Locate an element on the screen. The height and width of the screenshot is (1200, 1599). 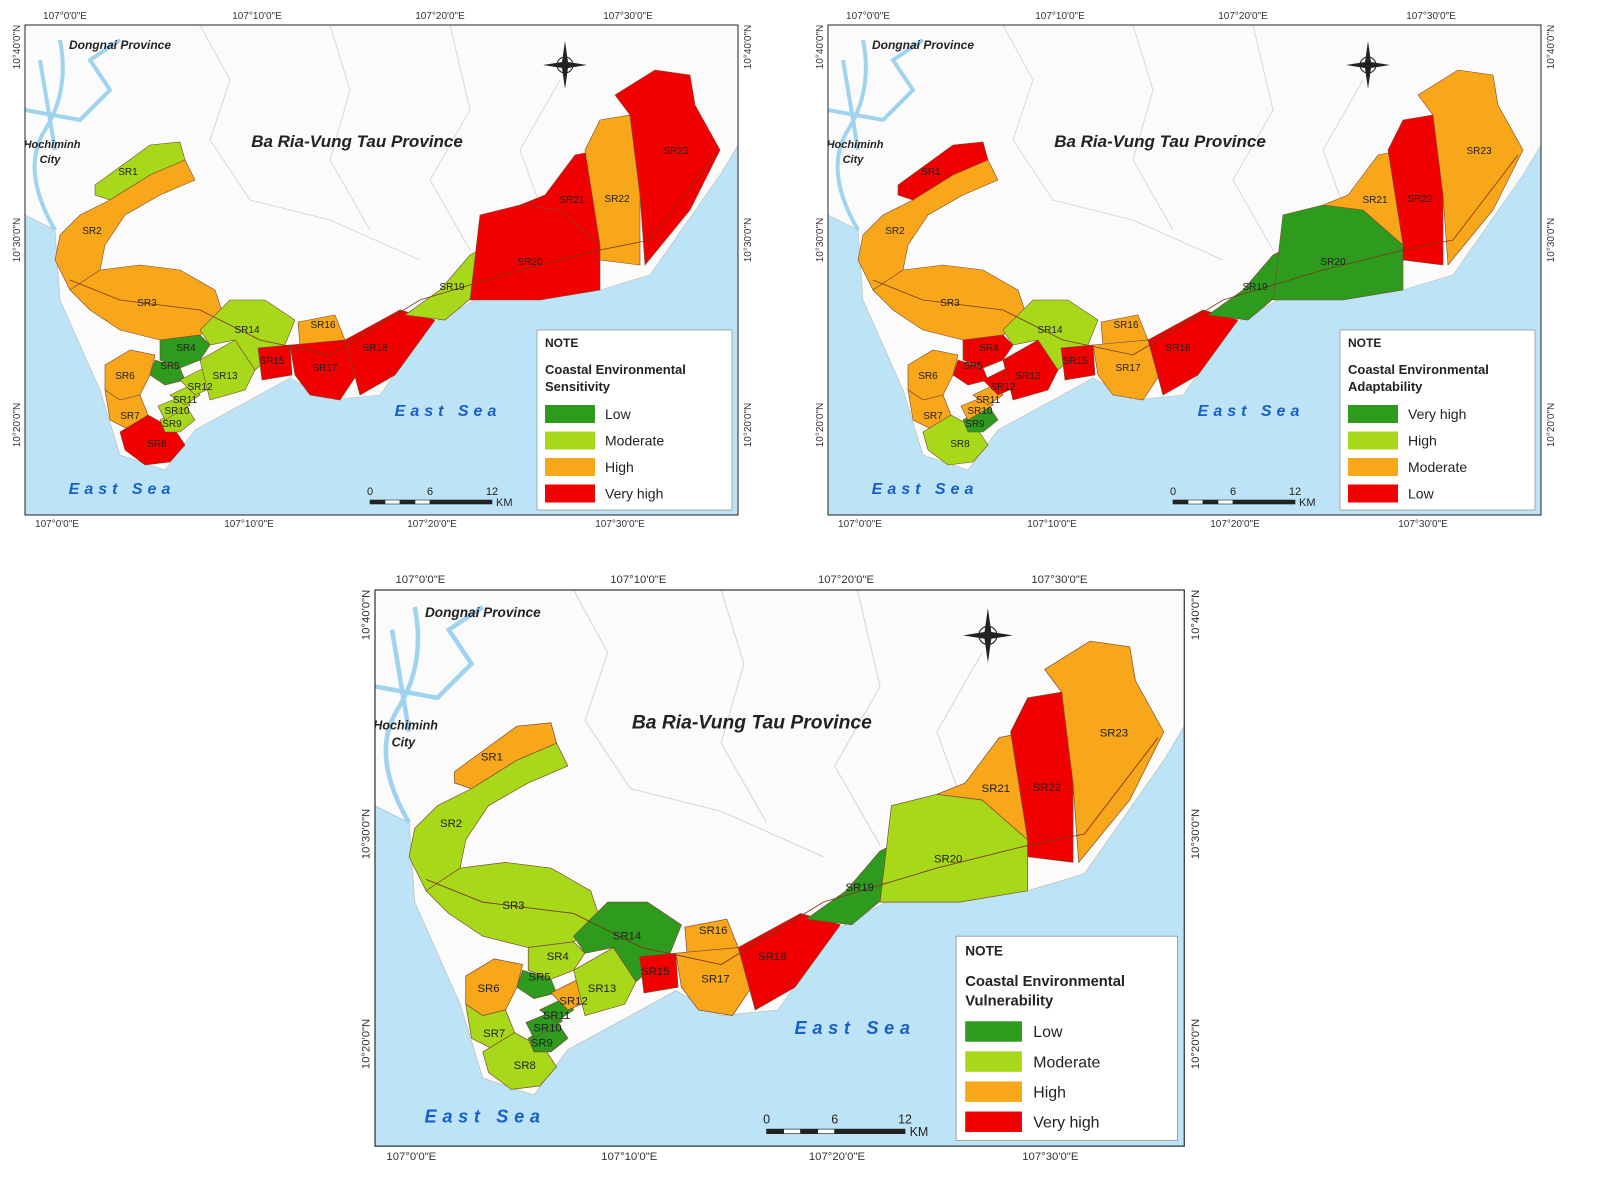
scale-label: 6 is located at coordinates (430, 492).